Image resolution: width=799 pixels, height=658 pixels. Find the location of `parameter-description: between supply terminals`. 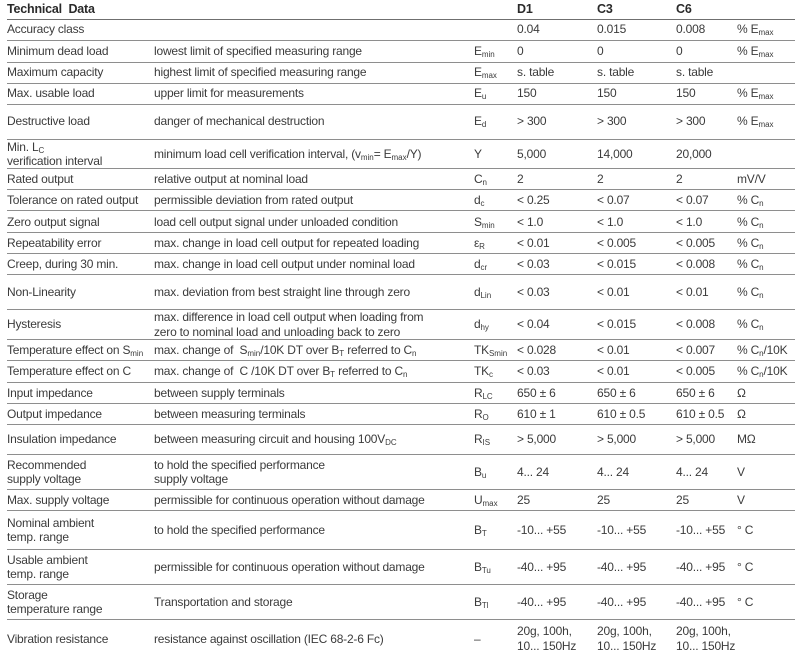

parameter-description: between supply terminals is located at coordinates (314, 393).